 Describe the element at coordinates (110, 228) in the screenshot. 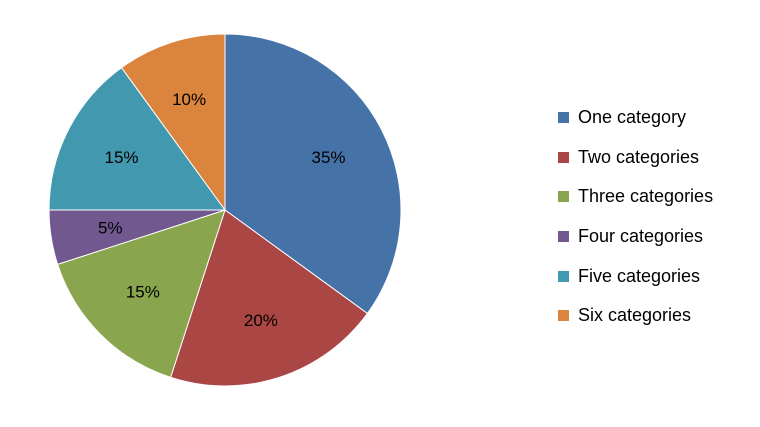

I see `data-label-four-categories: 5%` at that location.